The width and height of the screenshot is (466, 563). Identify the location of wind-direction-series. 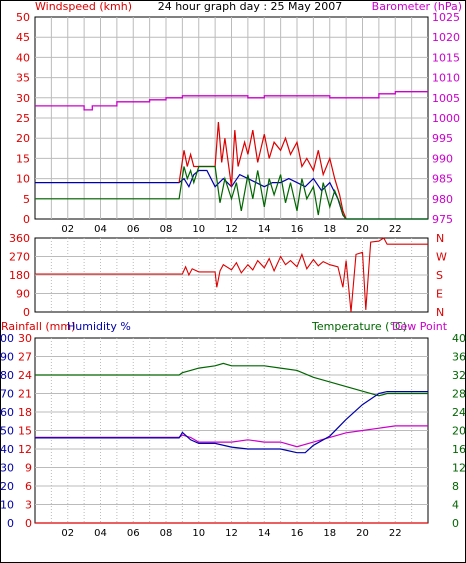
(231, 275).